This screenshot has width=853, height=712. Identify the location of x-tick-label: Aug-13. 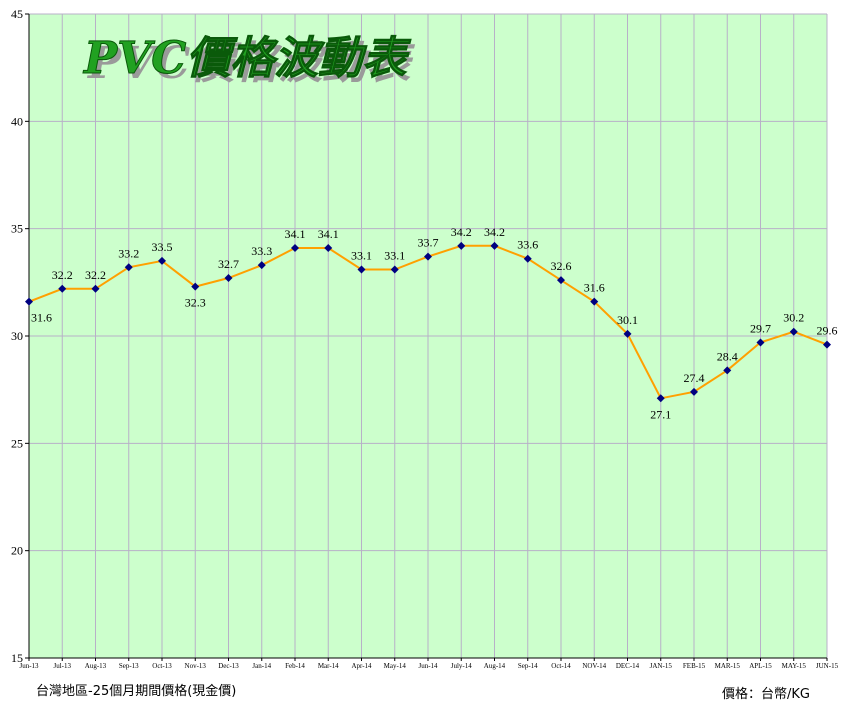
(96, 666).